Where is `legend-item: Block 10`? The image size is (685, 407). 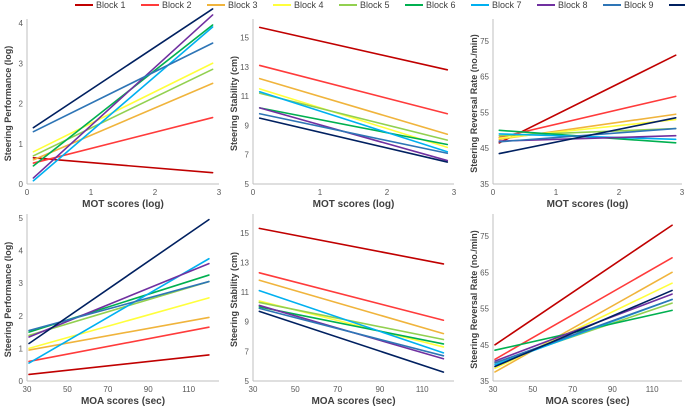
legend-item: Block 10 is located at coordinates (677, 5).